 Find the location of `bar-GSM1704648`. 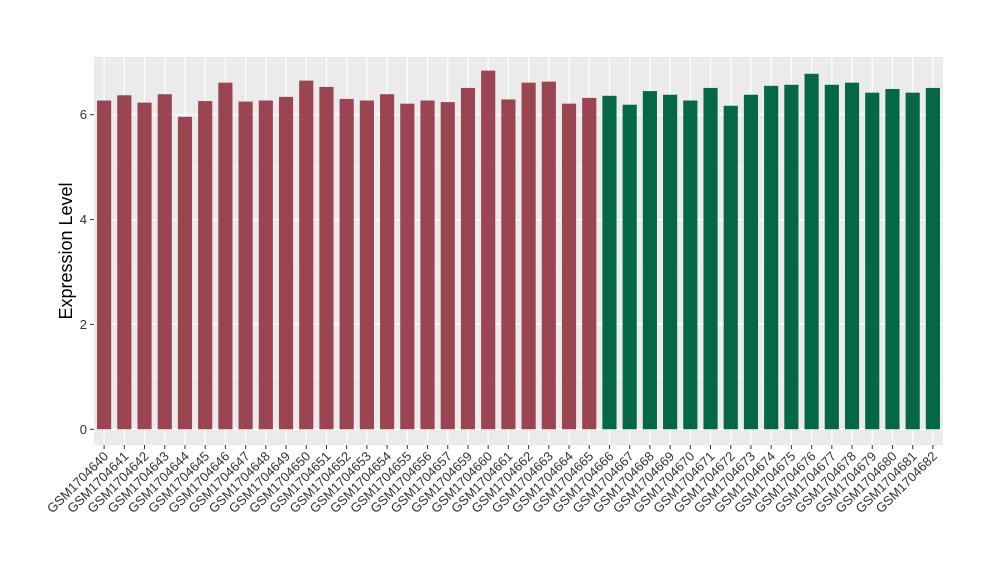

bar-GSM1704648 is located at coordinates (265, 265).